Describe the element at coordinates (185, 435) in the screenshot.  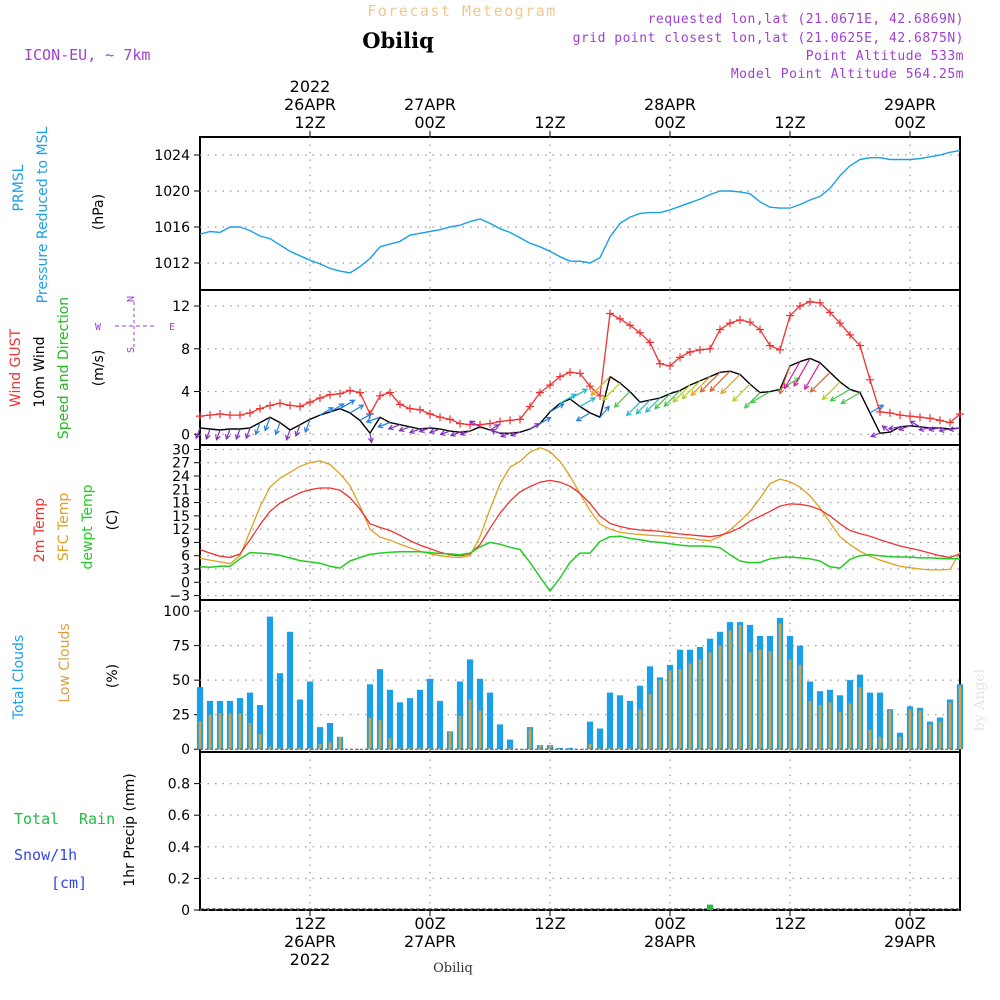
I see `wind-ytick-label: 0` at that location.